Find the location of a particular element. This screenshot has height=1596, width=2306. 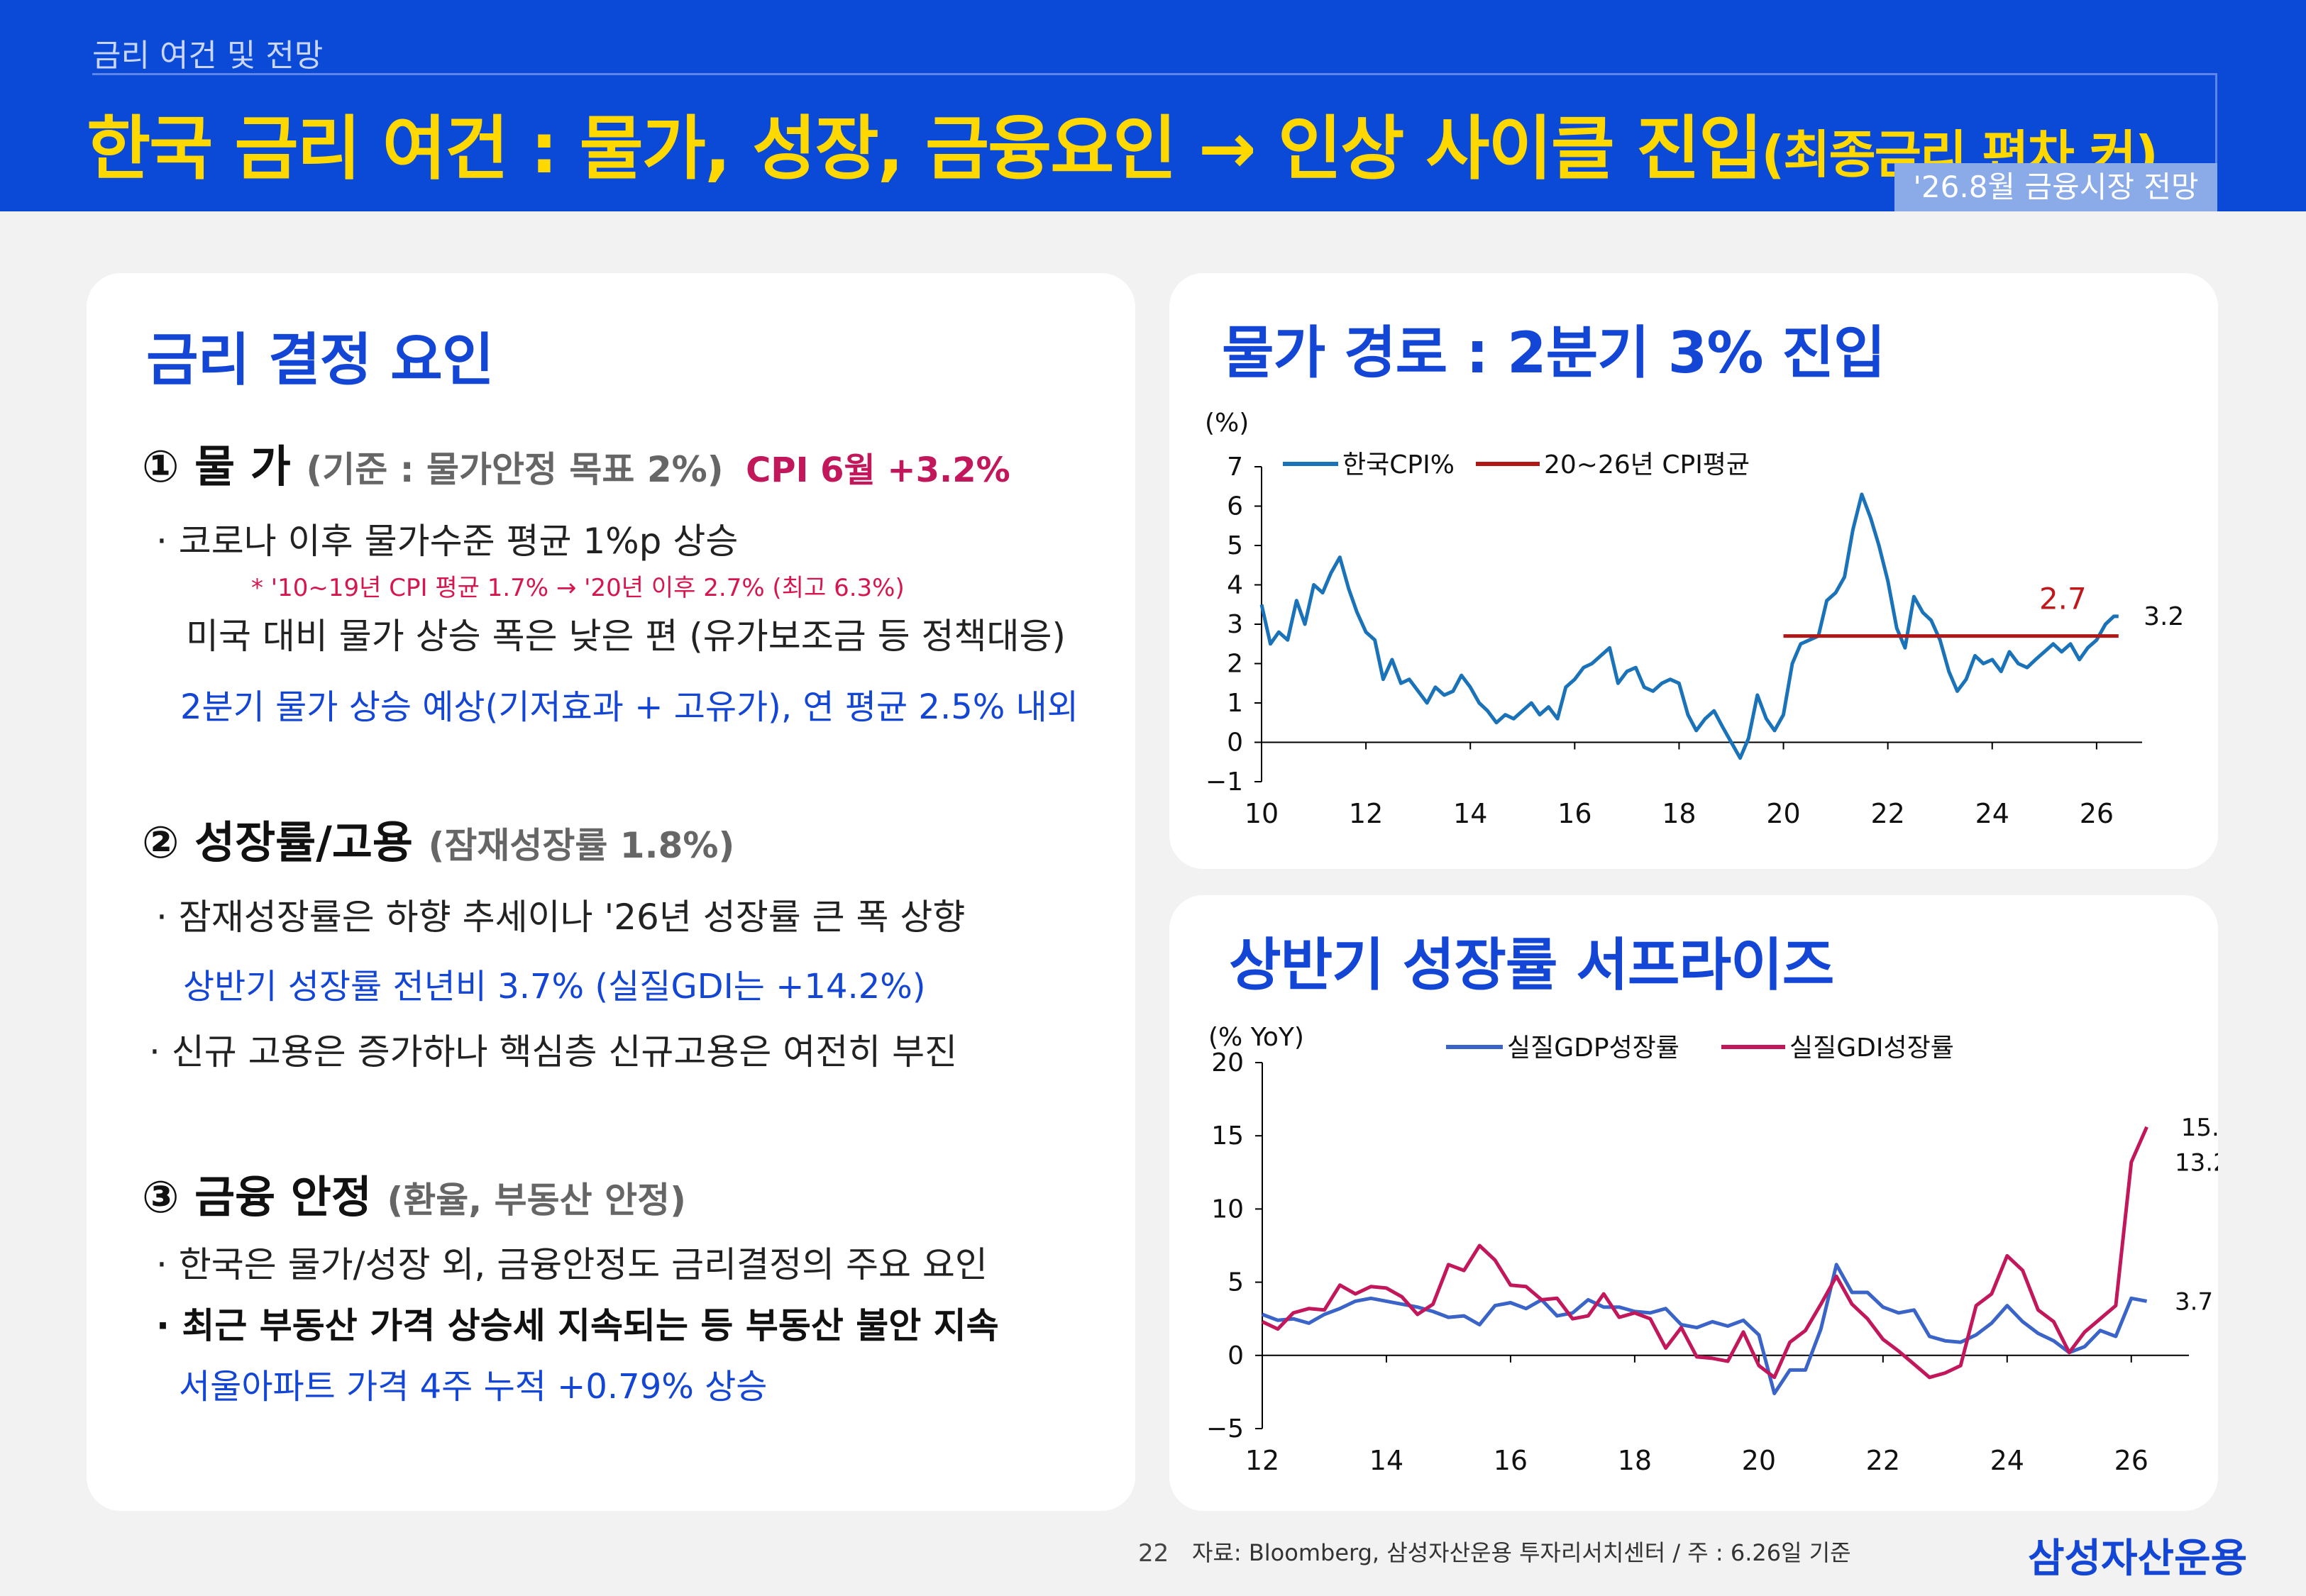

cpi-x-tick-label: 22 is located at coordinates (1887, 814).